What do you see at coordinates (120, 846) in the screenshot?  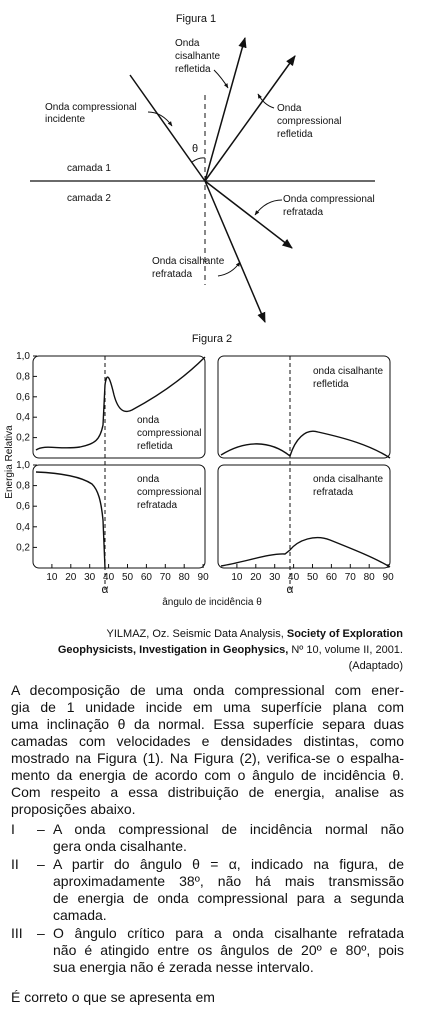 I see `item-line: gera onda cisalhante.` at bounding box center [120, 846].